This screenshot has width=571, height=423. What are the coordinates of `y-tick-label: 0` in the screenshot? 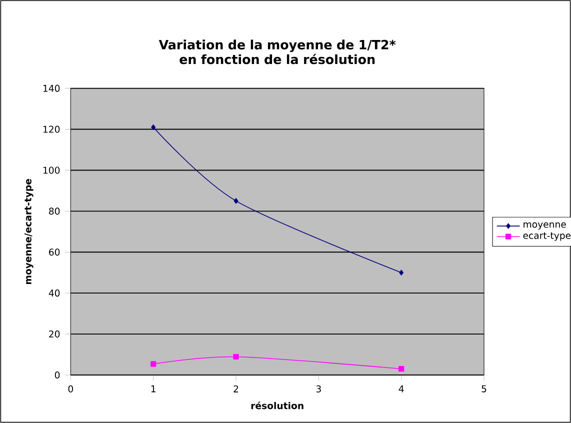 It's located at (57, 375).